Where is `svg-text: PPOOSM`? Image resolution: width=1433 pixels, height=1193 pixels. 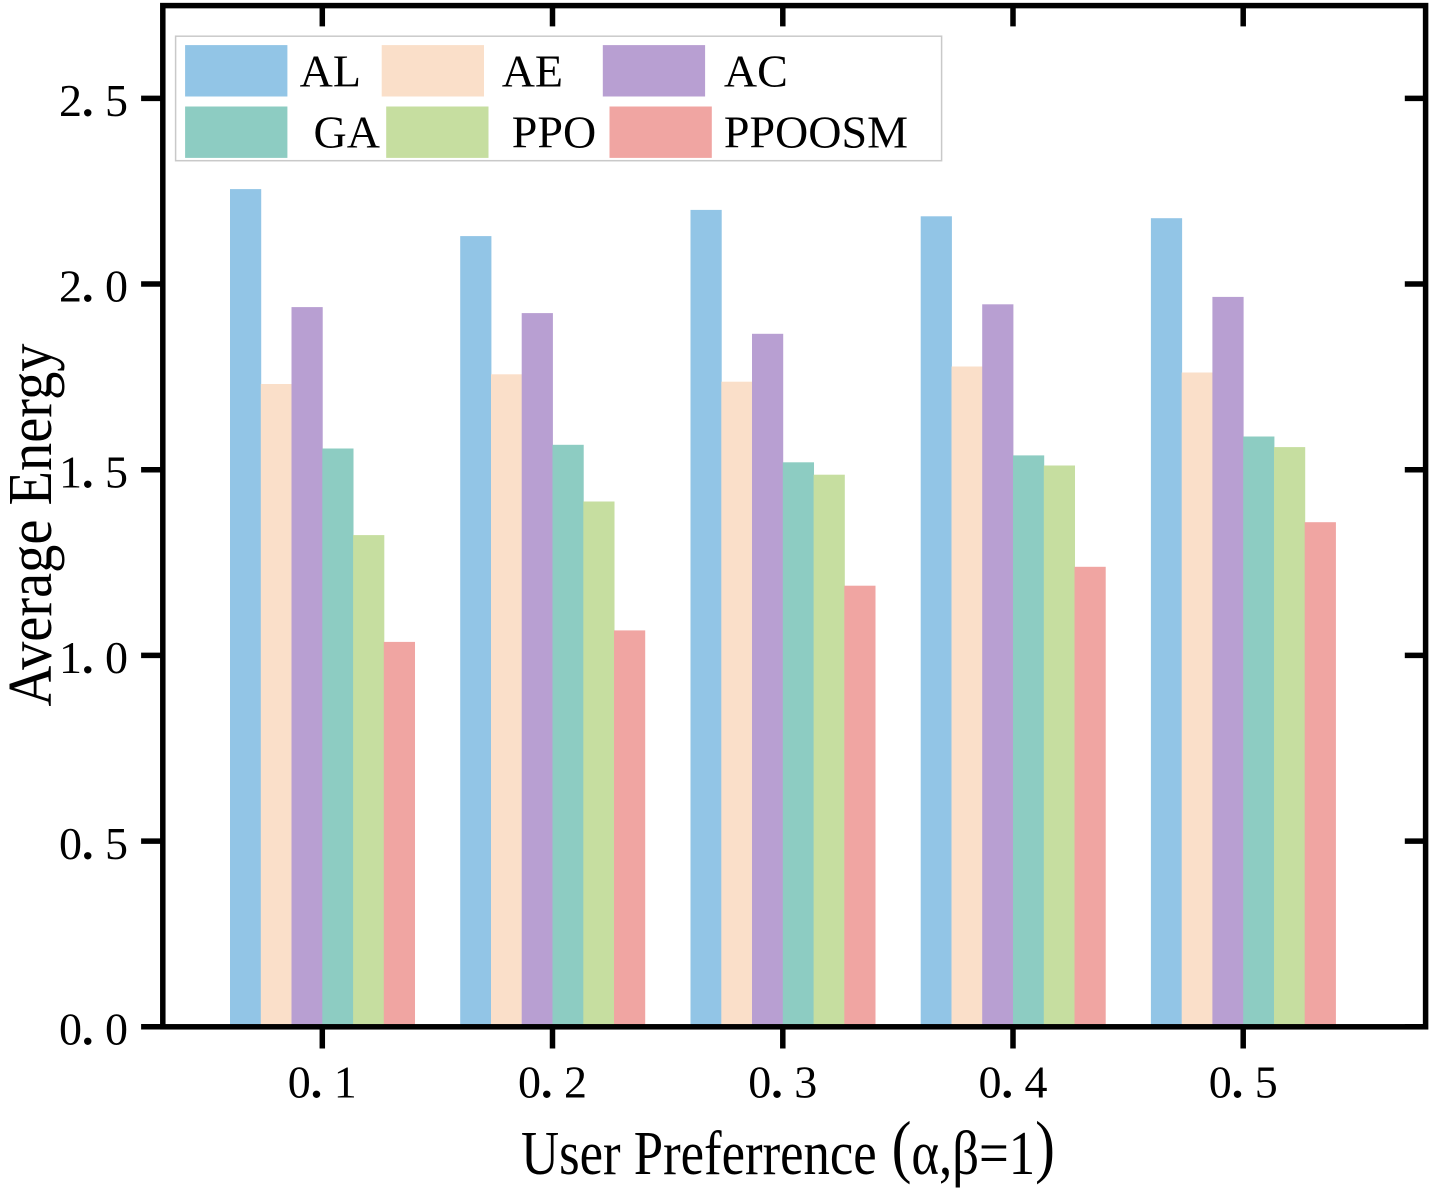 svg-text: PPOOSM is located at coordinates (816, 132).